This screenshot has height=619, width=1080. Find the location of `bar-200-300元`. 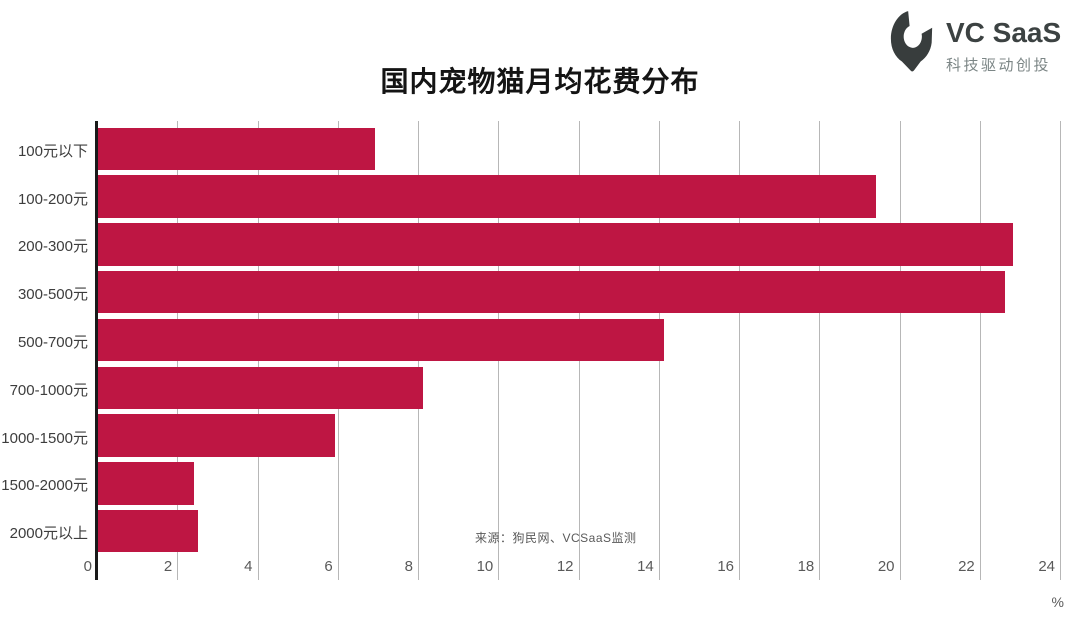

bar-200-300元 is located at coordinates (555, 244).